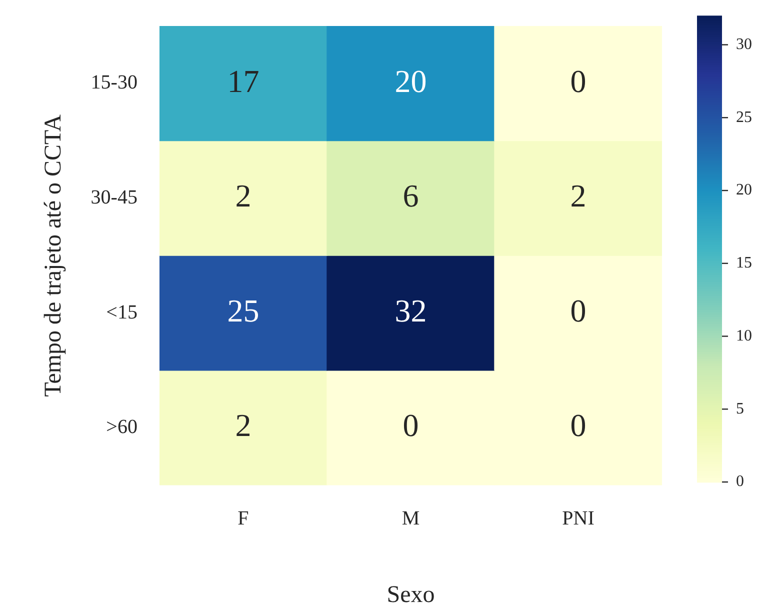 This screenshot has height=614, width=777. What do you see at coordinates (578, 518) in the screenshot?
I see `x-tick-label: PNI` at bounding box center [578, 518].